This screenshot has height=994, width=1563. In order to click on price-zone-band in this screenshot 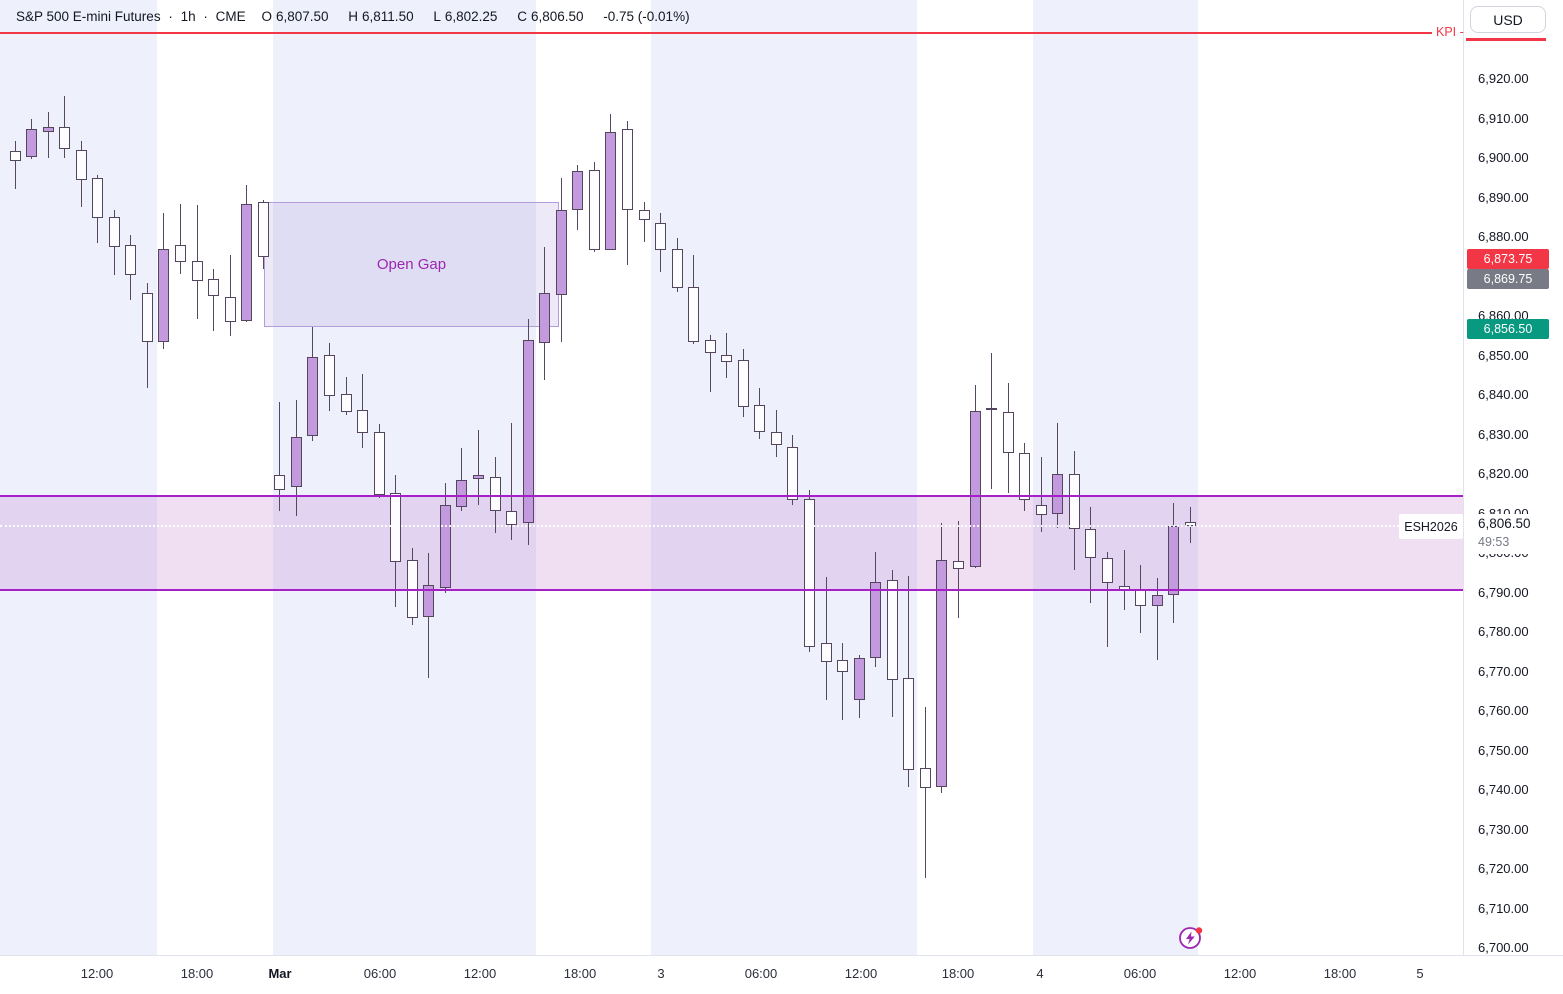, I will do `click(731, 542)`.